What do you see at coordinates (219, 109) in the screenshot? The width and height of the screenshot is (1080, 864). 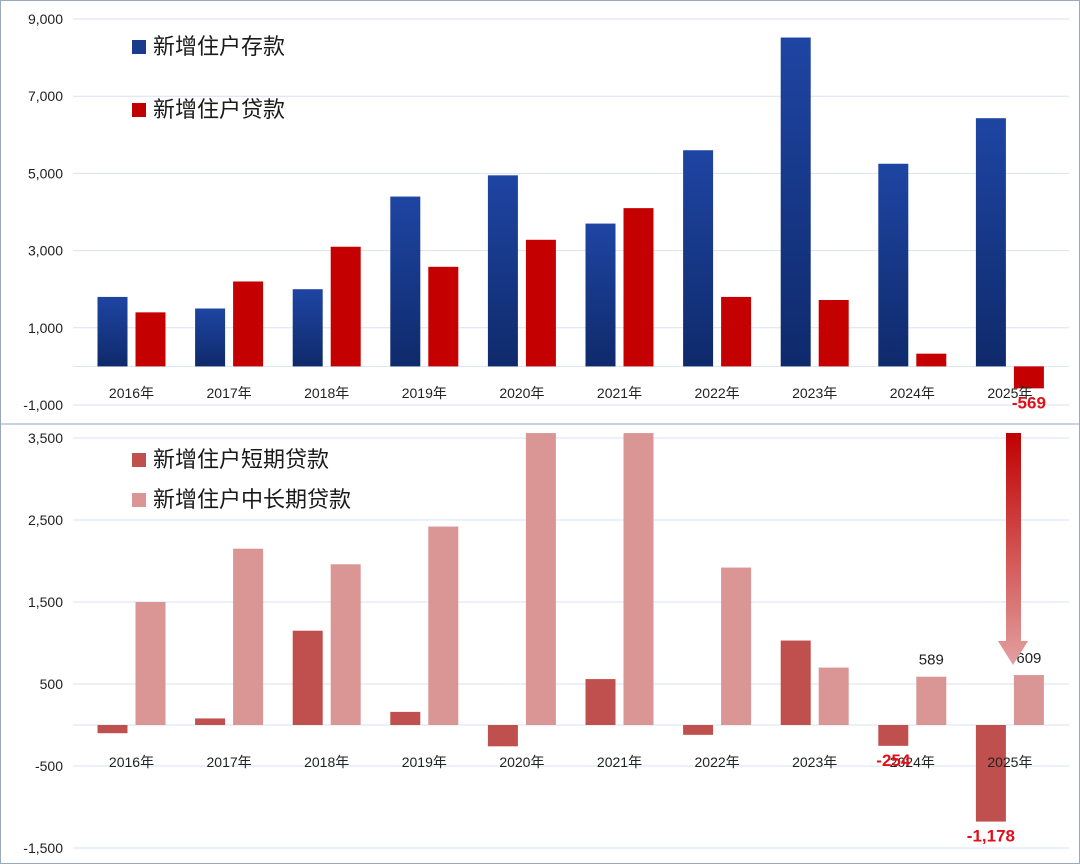 I see `legend-label: 新增住户贷款` at bounding box center [219, 109].